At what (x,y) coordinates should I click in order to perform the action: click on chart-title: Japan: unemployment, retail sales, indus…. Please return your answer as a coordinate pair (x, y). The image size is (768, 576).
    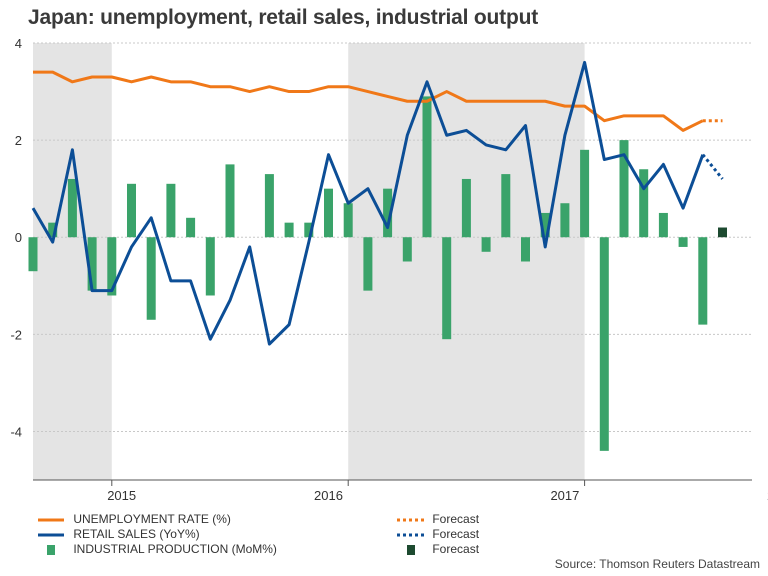
    Looking at the image, I should click on (283, 17).